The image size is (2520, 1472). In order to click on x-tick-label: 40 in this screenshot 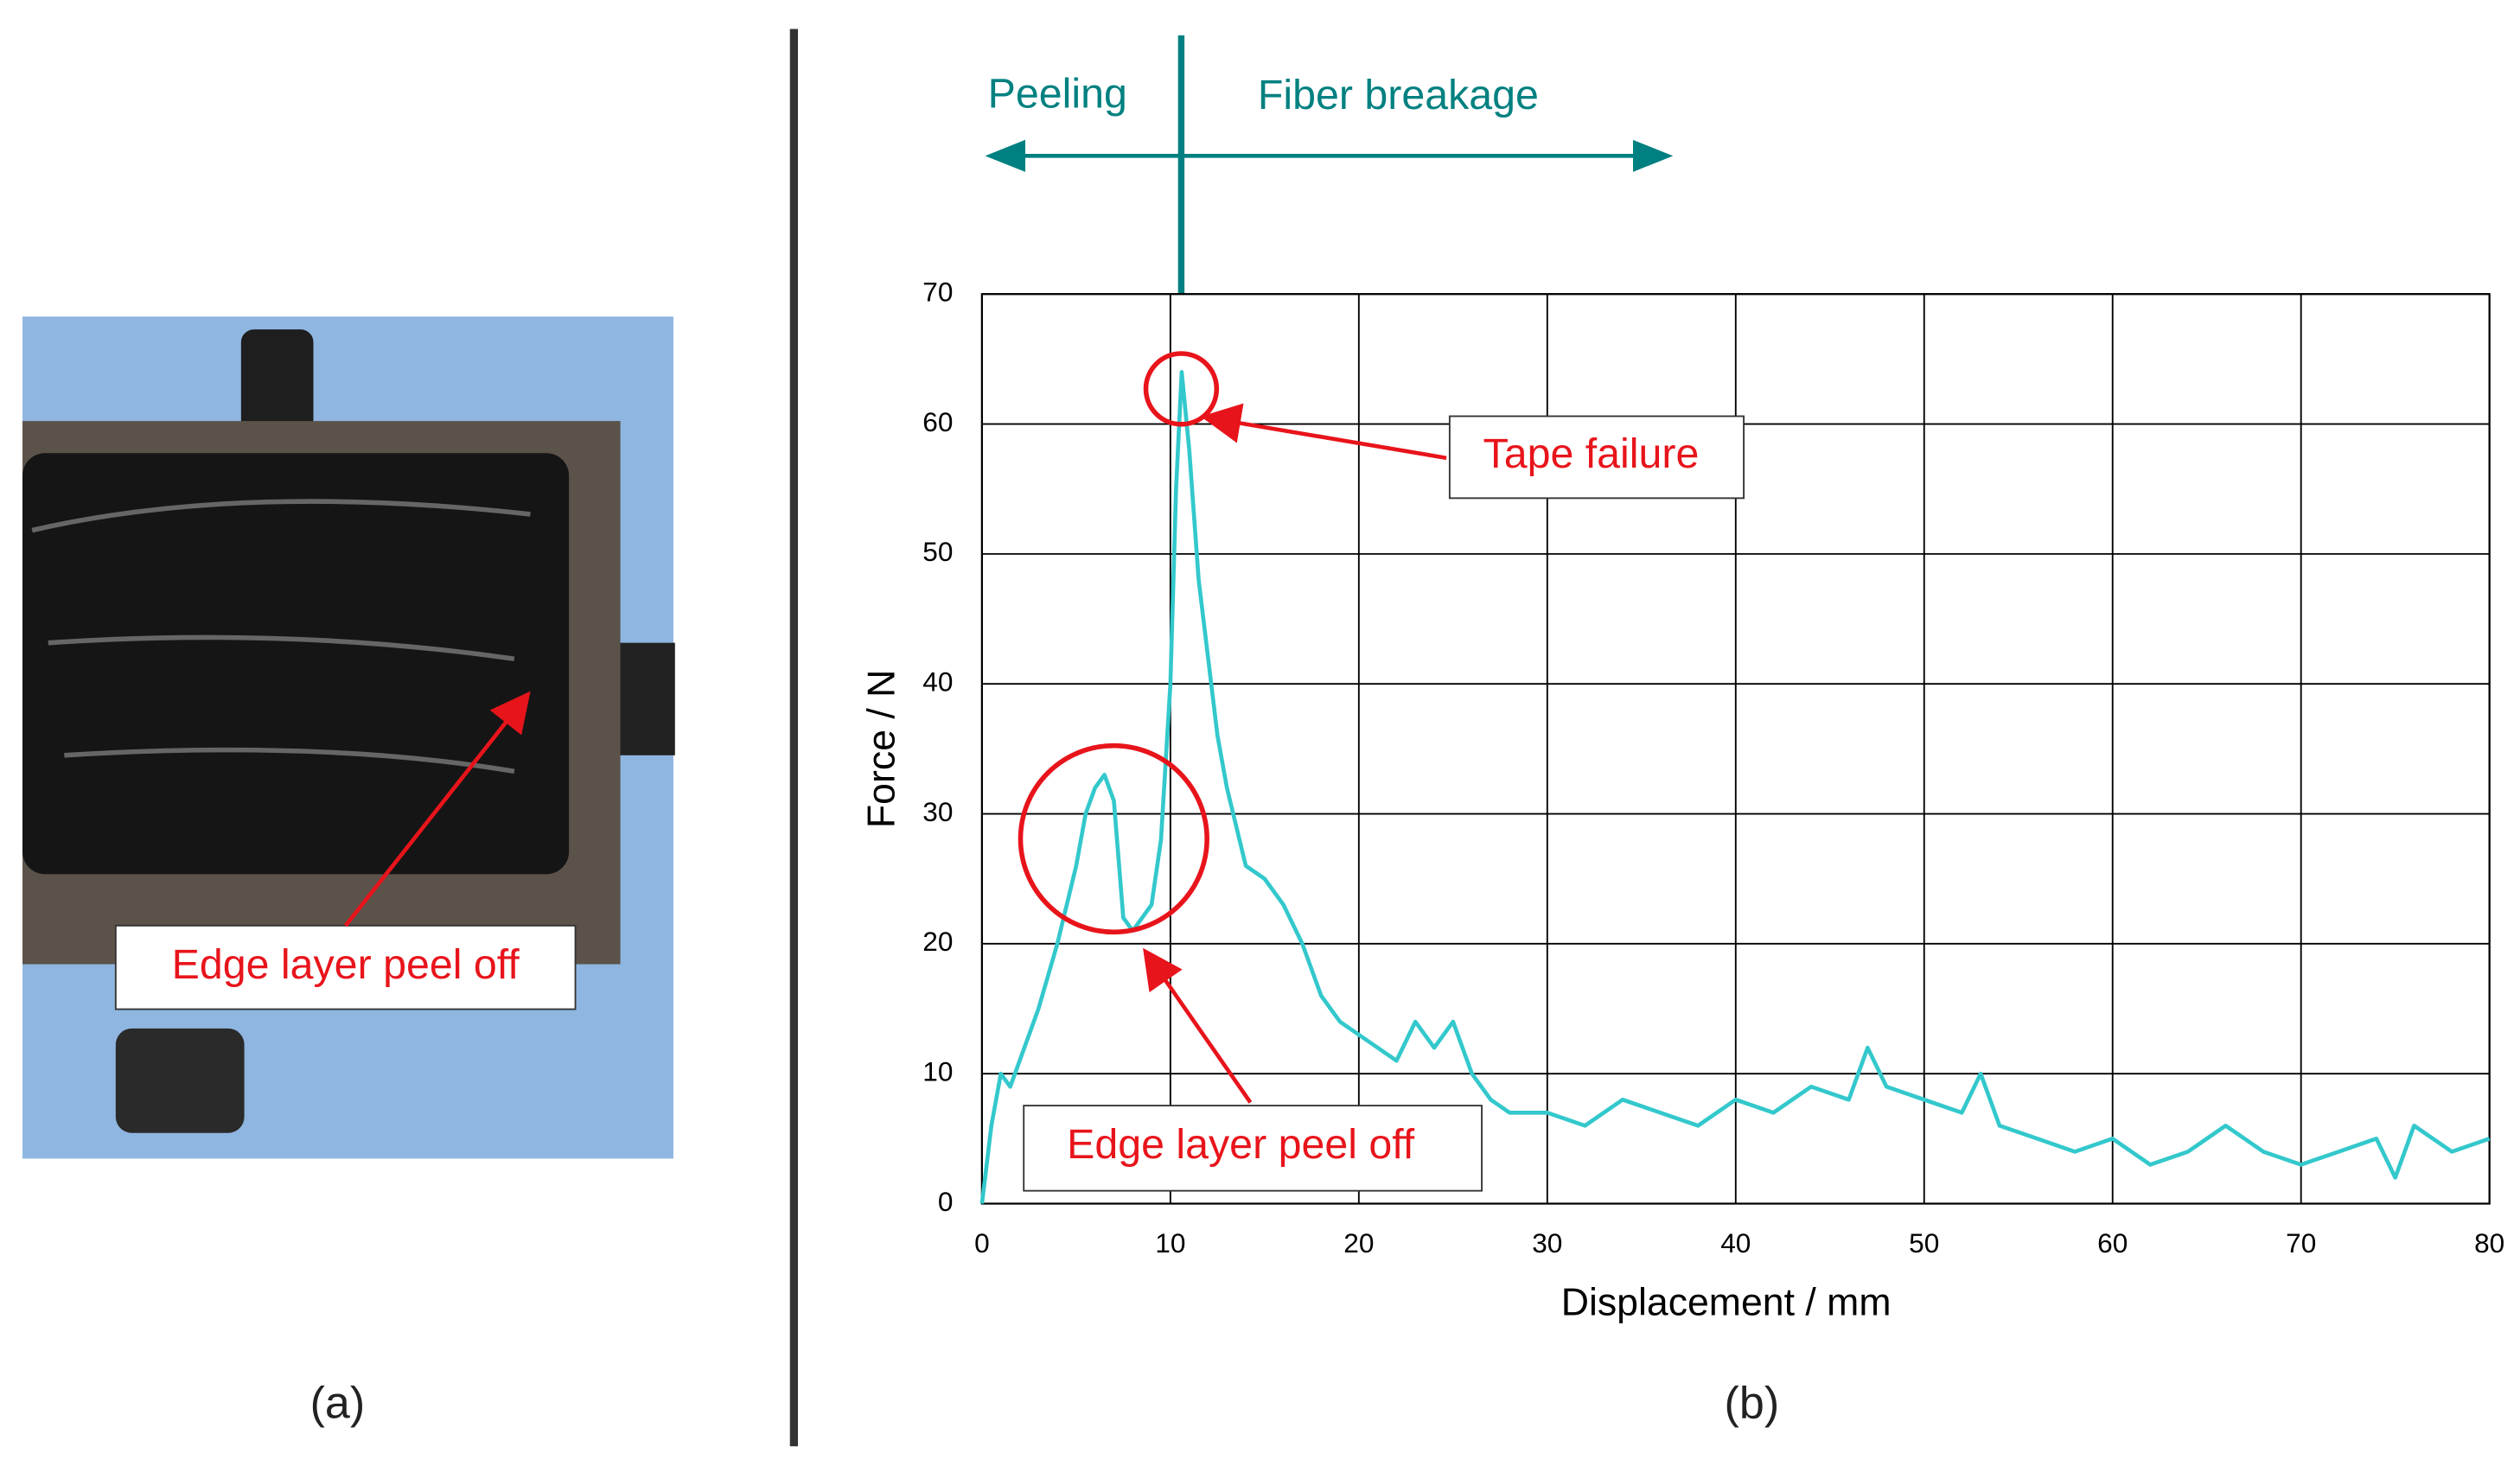, I will do `click(1736, 1243)`.